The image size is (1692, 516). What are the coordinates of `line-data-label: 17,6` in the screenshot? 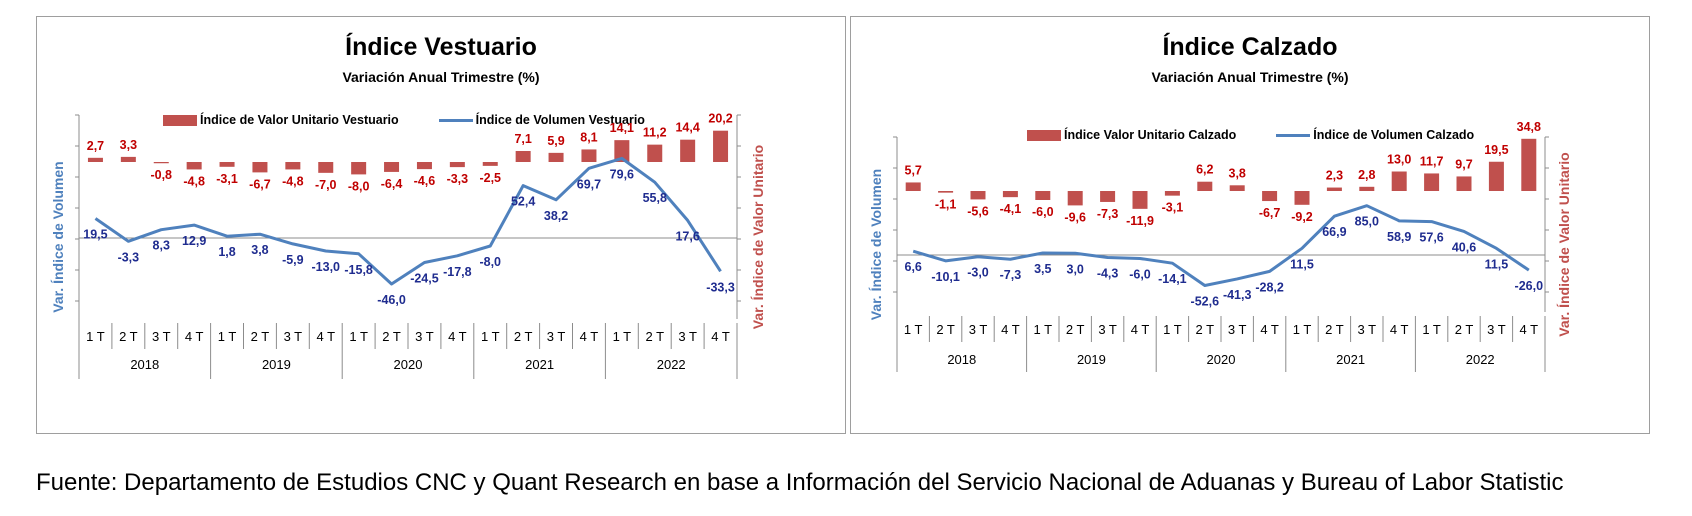 It's located at (687, 236).